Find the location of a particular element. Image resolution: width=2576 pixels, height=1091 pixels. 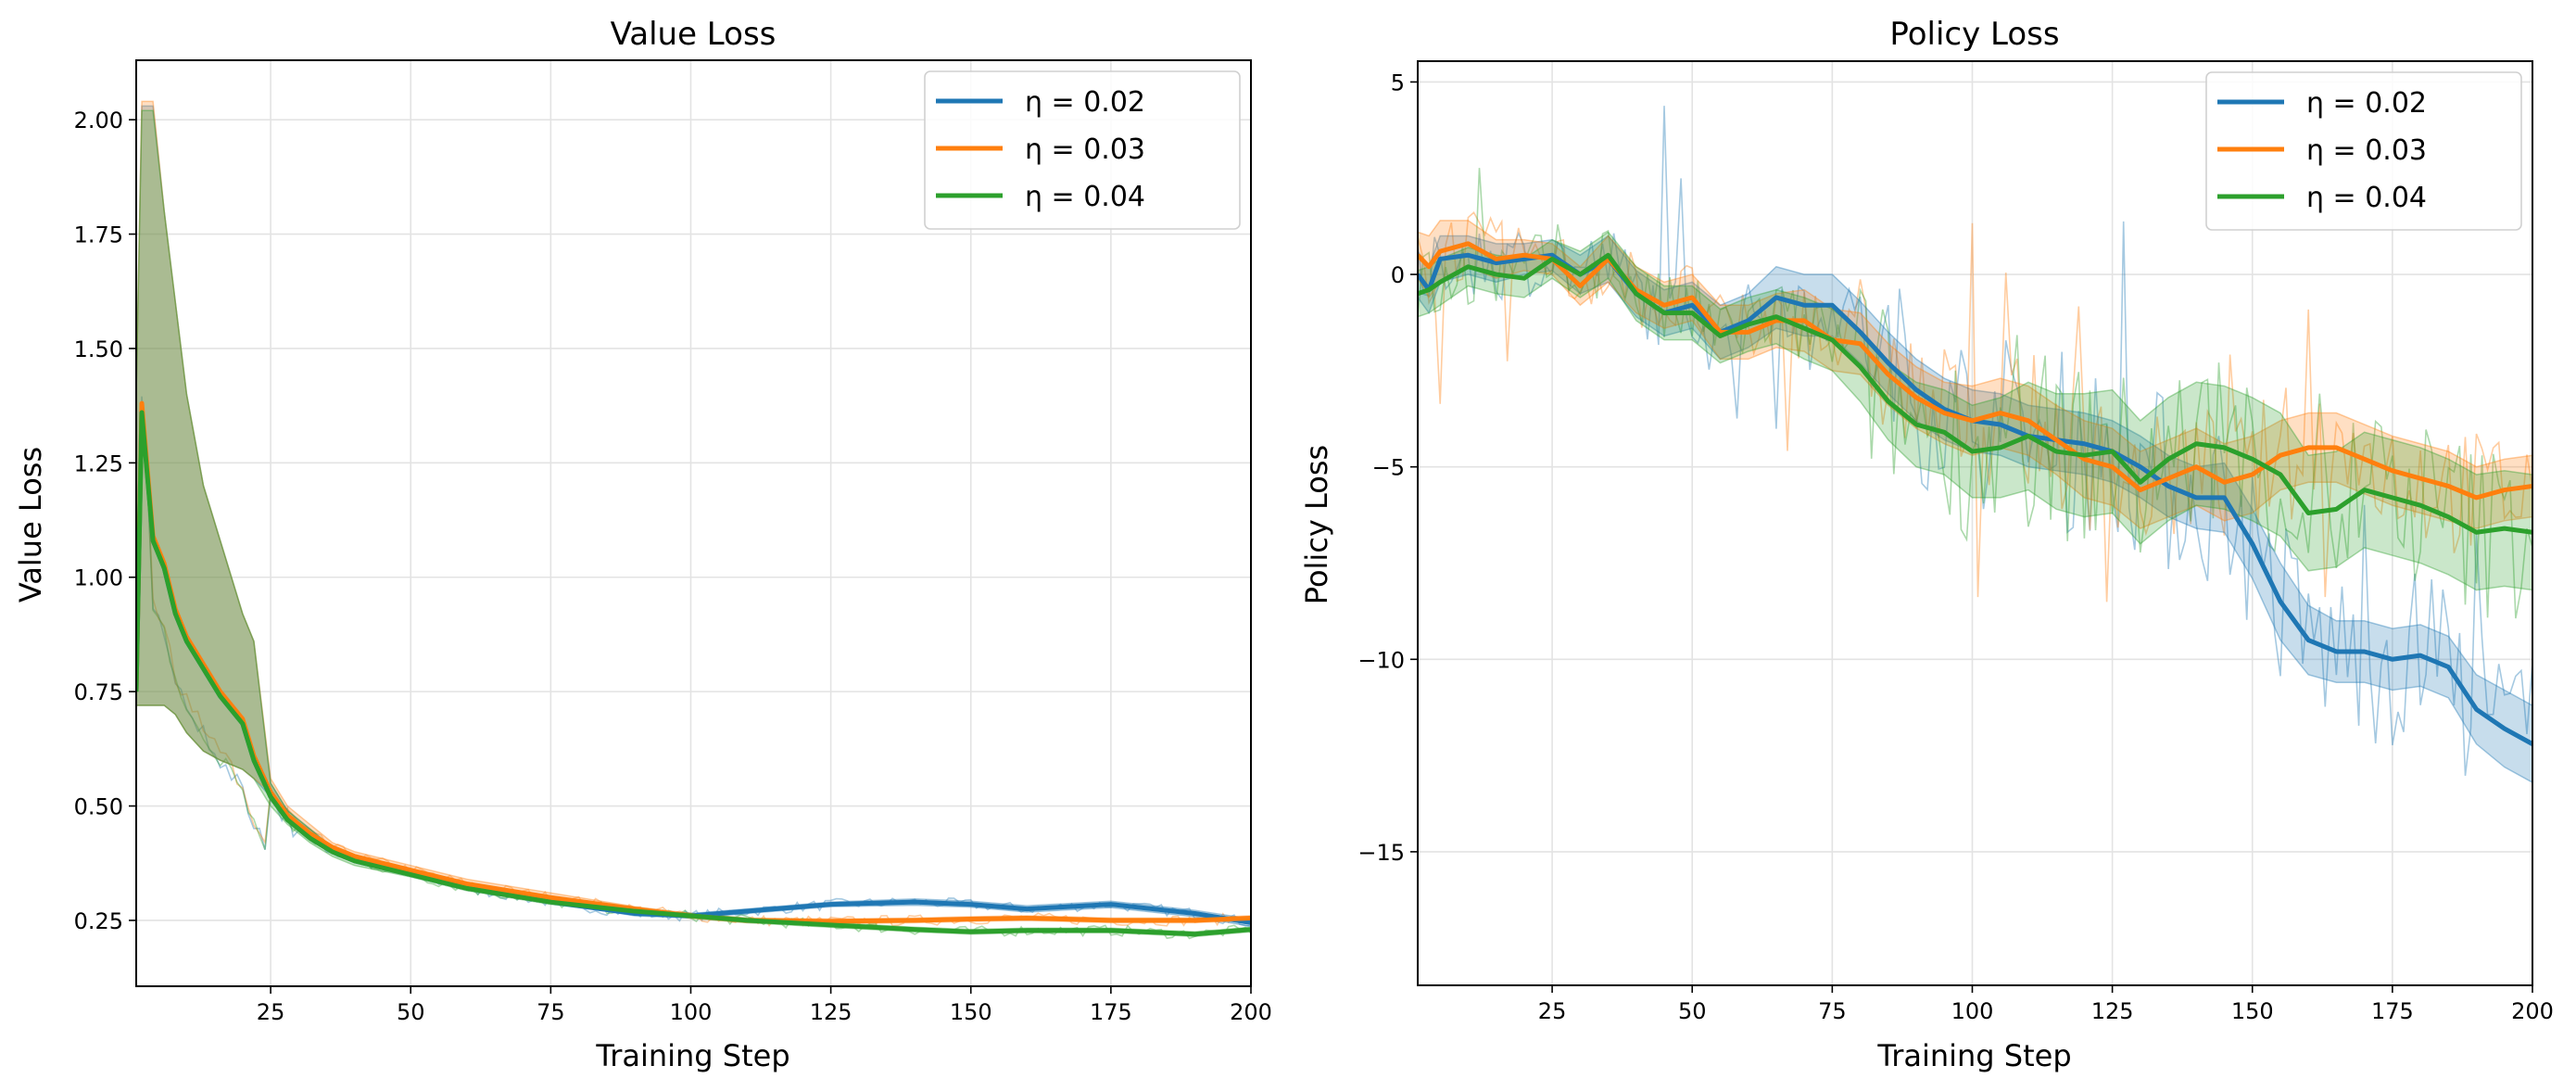

y-tick-label: 1.25 is located at coordinates (98, 463).